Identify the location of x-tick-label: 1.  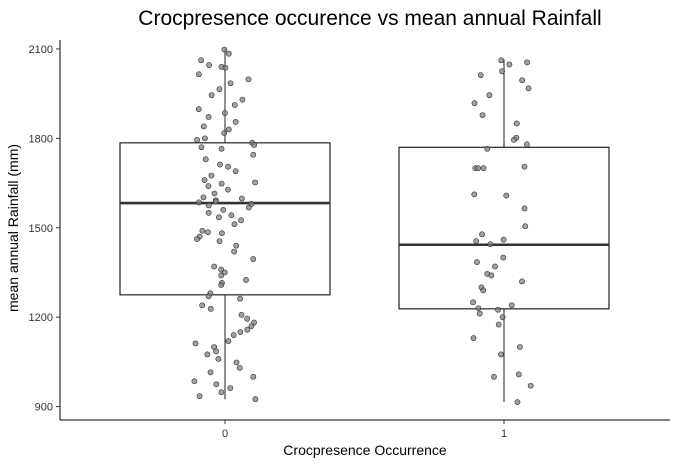
(504, 434).